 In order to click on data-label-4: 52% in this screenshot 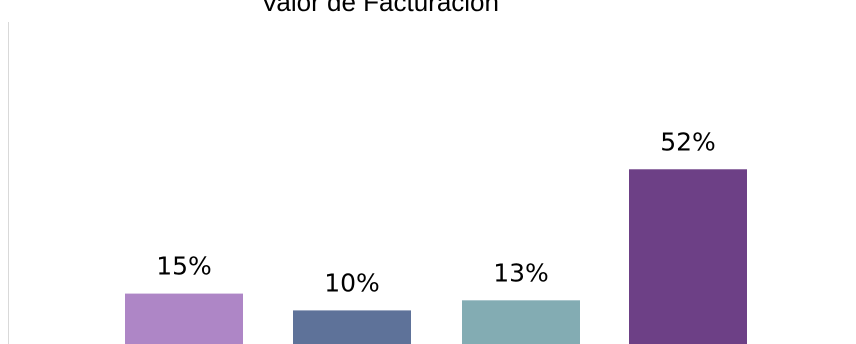, I will do `click(688, 141)`.